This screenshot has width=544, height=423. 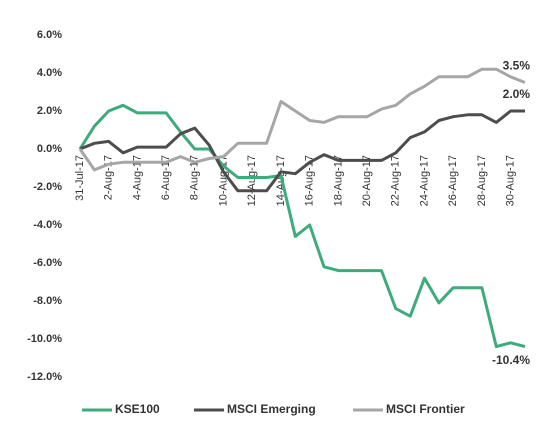 What do you see at coordinates (453, 180) in the screenshot?
I see `x-tick-label: 26-Aug-17` at bounding box center [453, 180].